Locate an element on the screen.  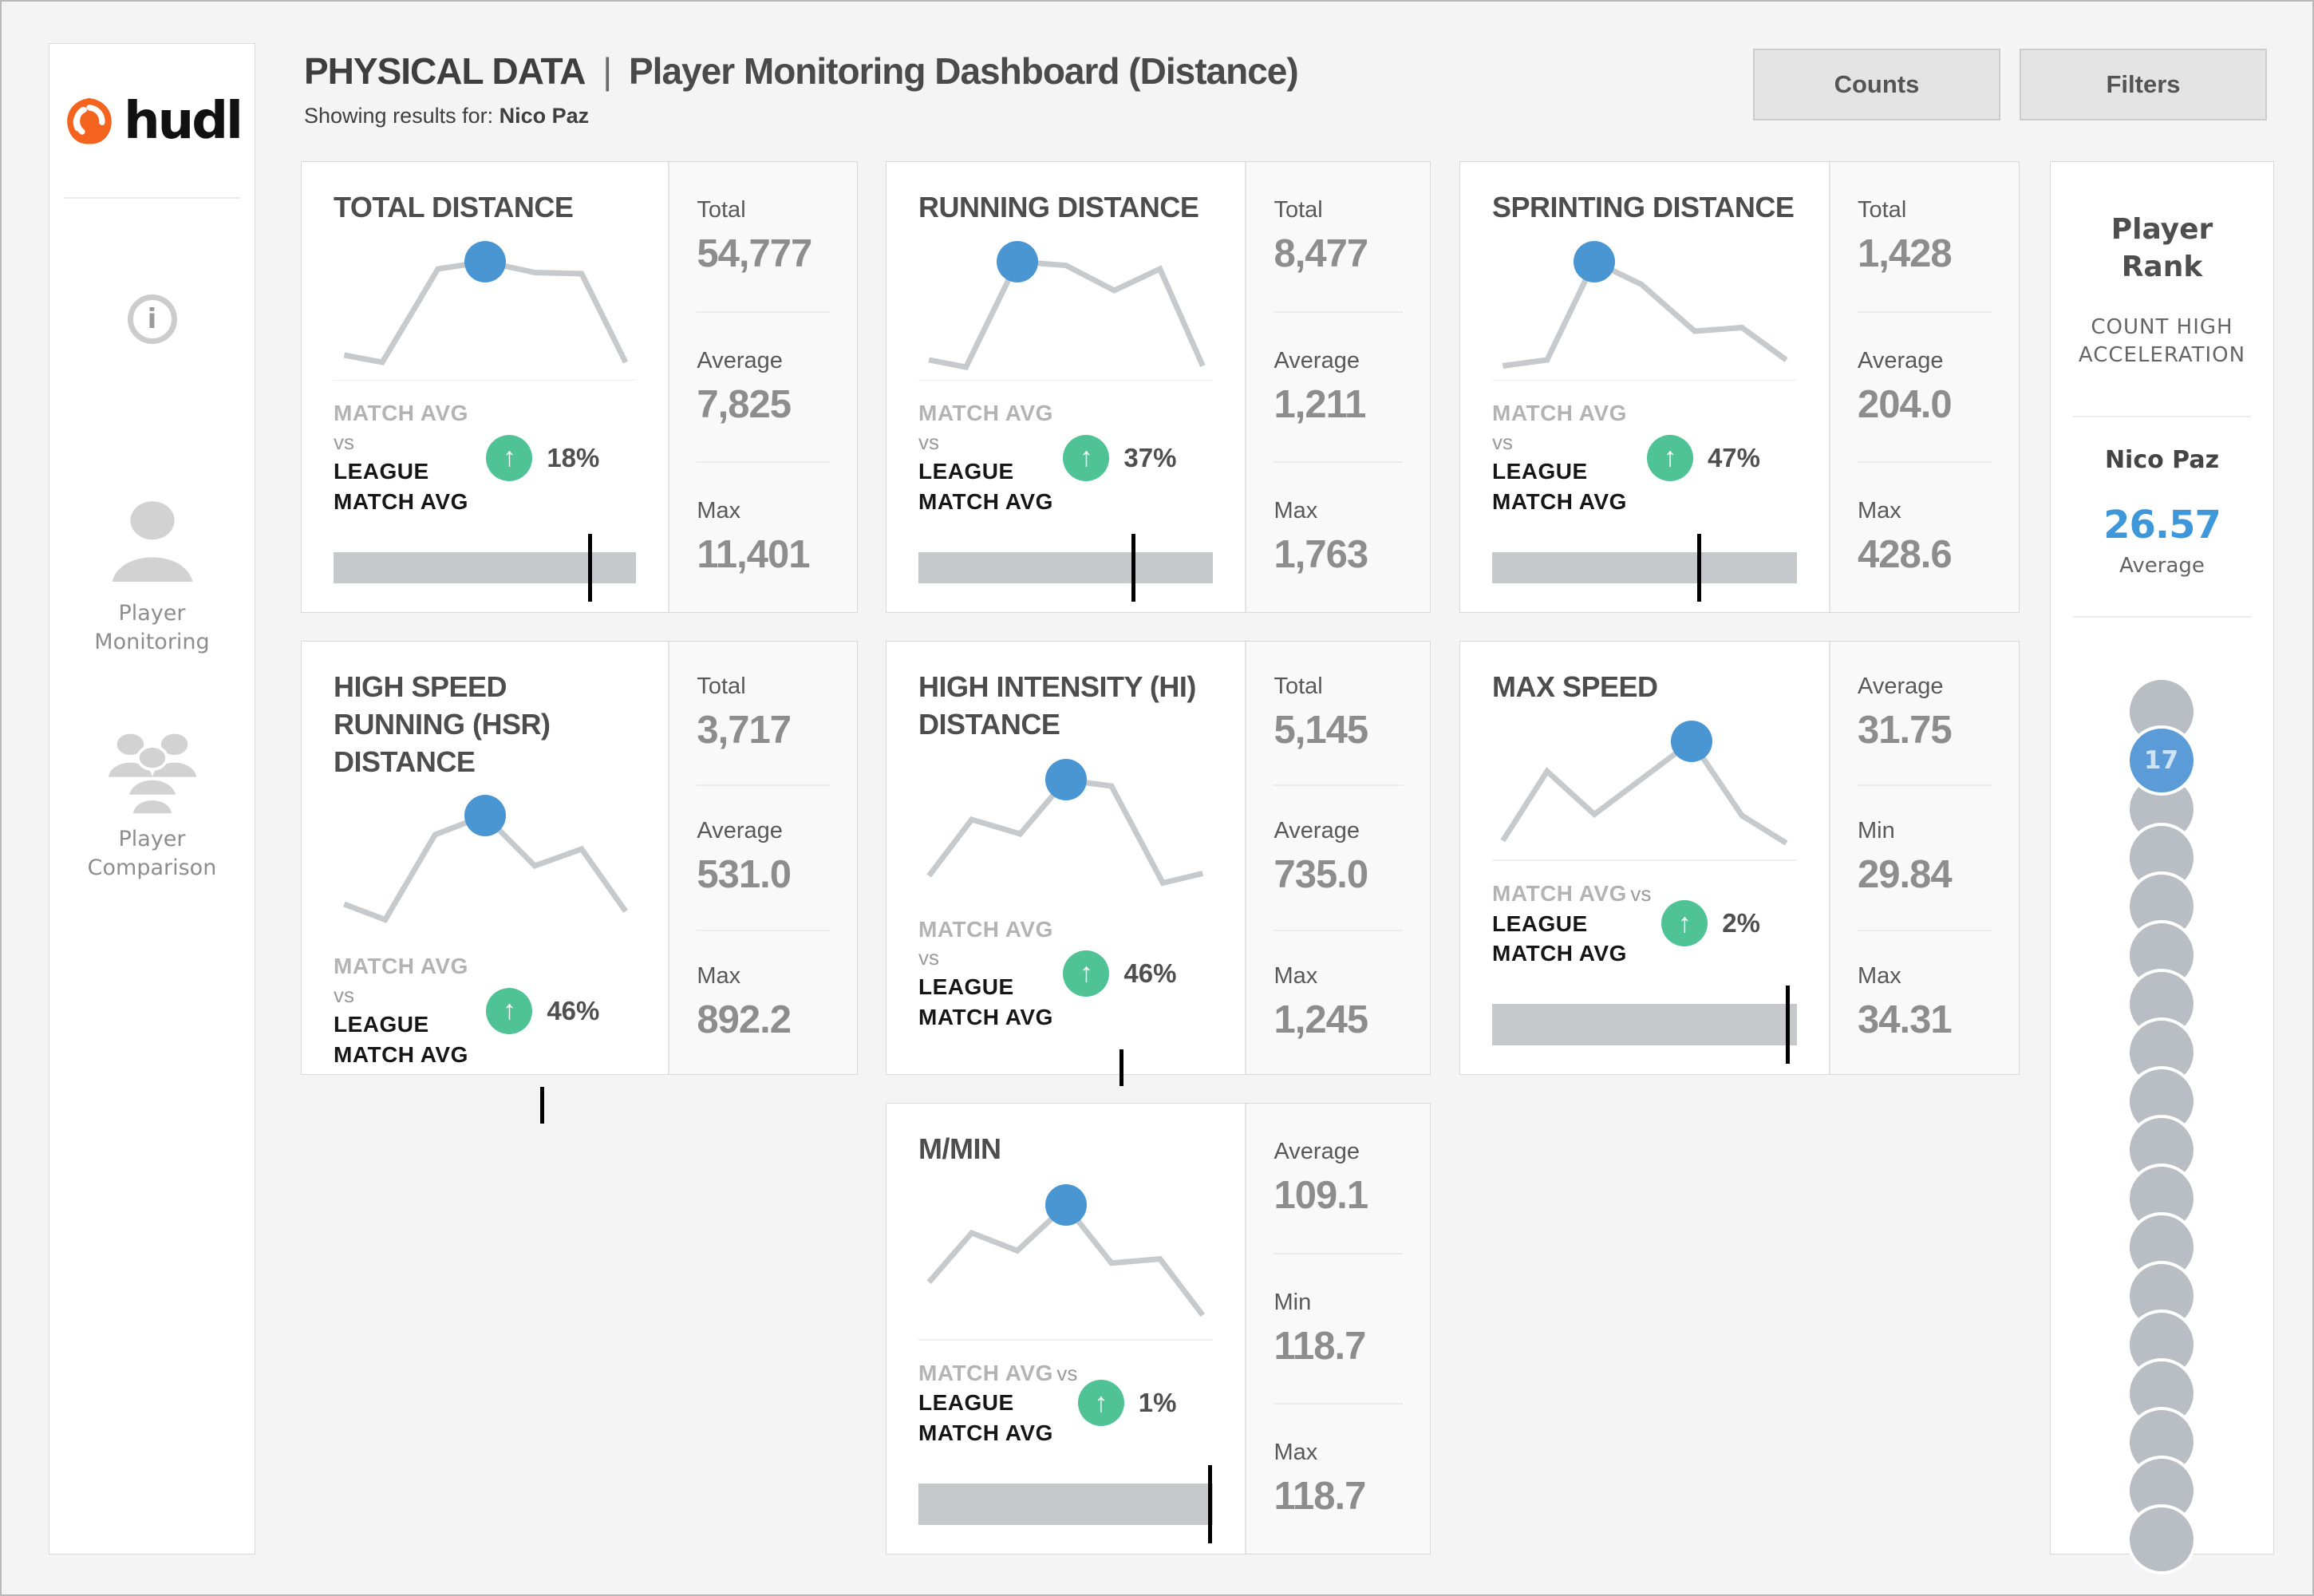
sidebar-item-player-monitoring: Player Monitoring is located at coordinates (152, 577).